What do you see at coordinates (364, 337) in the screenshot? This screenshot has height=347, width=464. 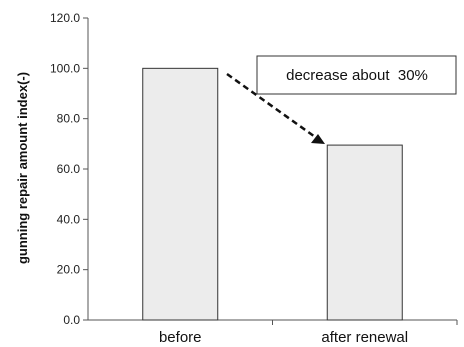 I see `x-category-label: after renewal` at bounding box center [364, 337].